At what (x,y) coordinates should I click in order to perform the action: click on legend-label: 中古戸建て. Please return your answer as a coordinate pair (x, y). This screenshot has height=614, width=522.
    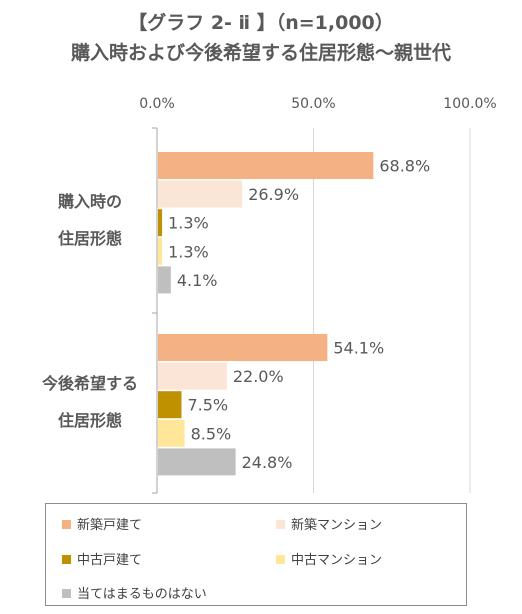
    Looking at the image, I should click on (110, 560).